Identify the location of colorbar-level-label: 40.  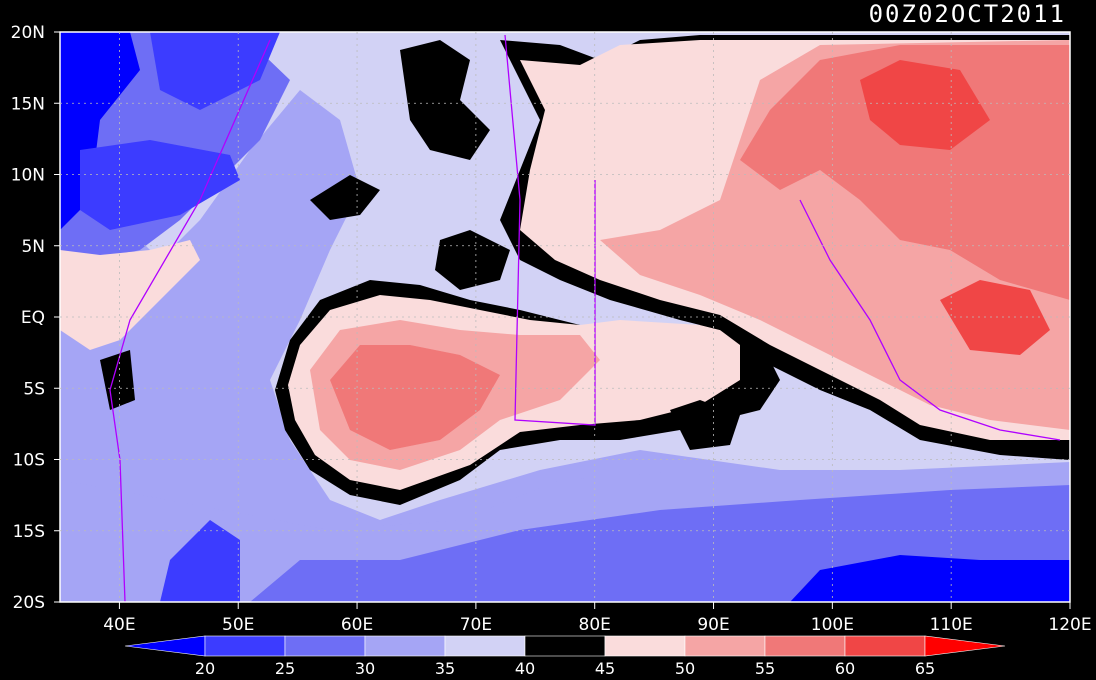
(525, 668).